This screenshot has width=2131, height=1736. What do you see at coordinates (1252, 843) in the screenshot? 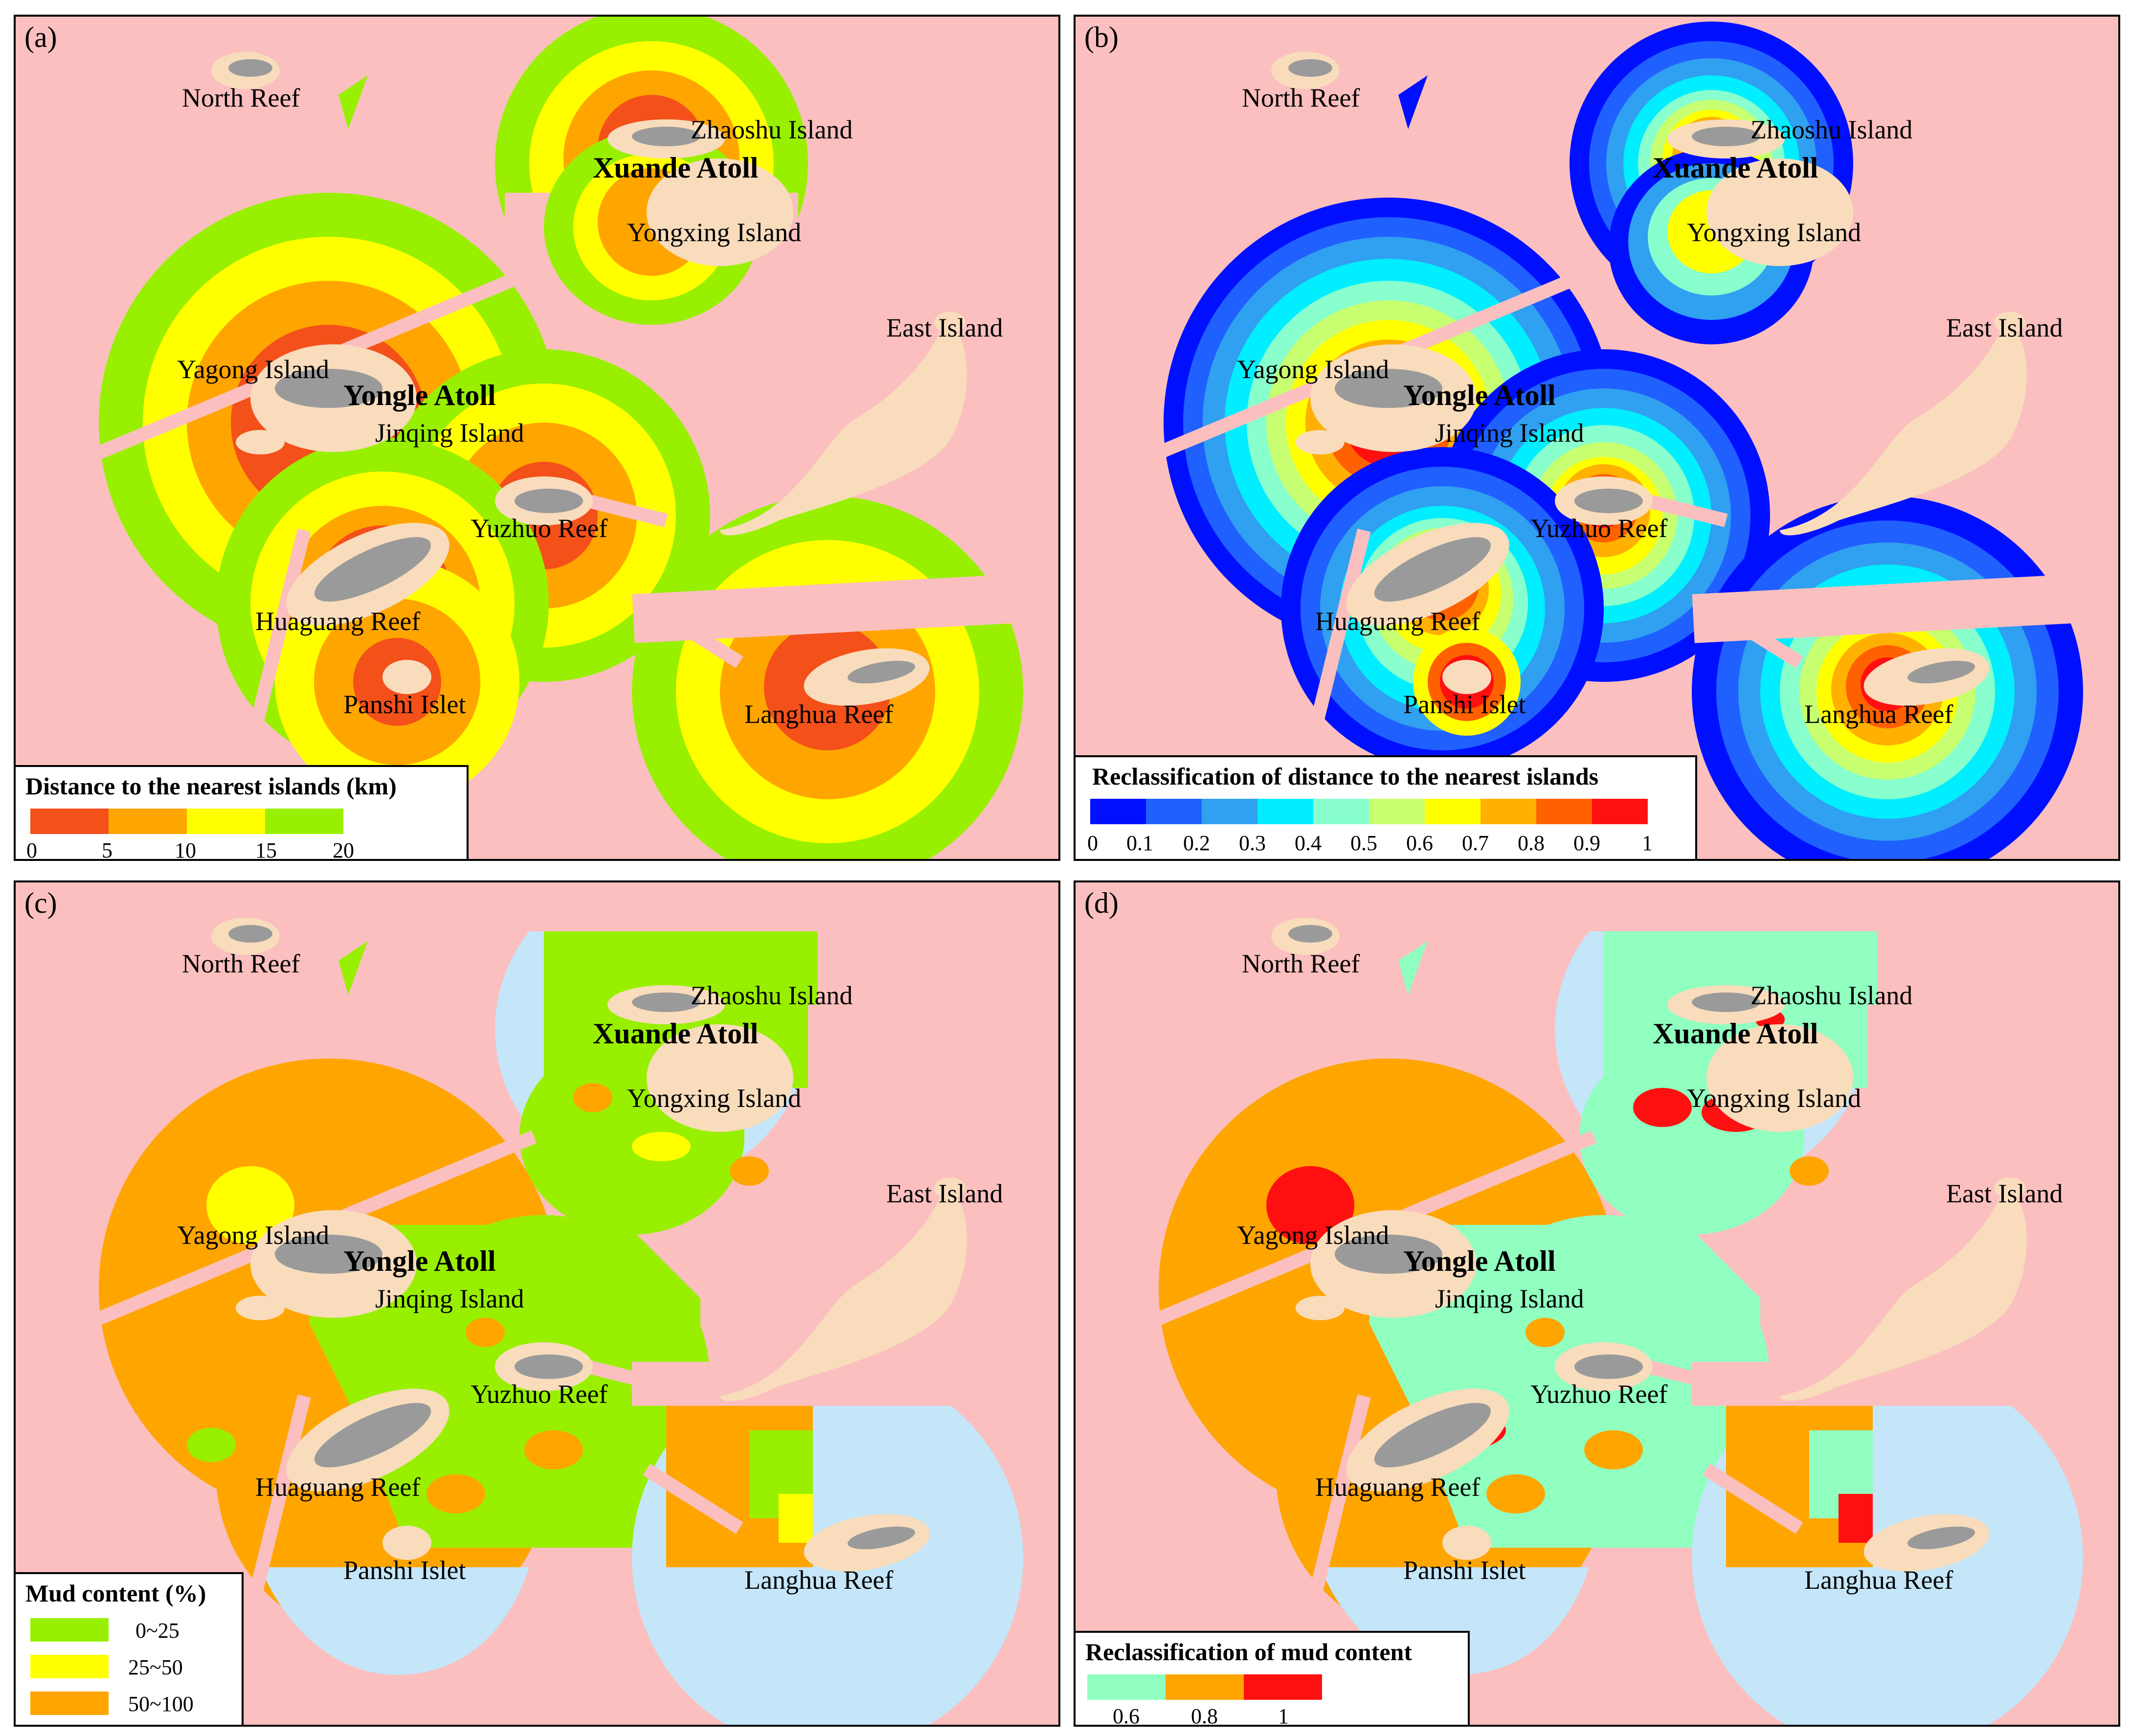
I see `legend-tick: 0.3` at bounding box center [1252, 843].